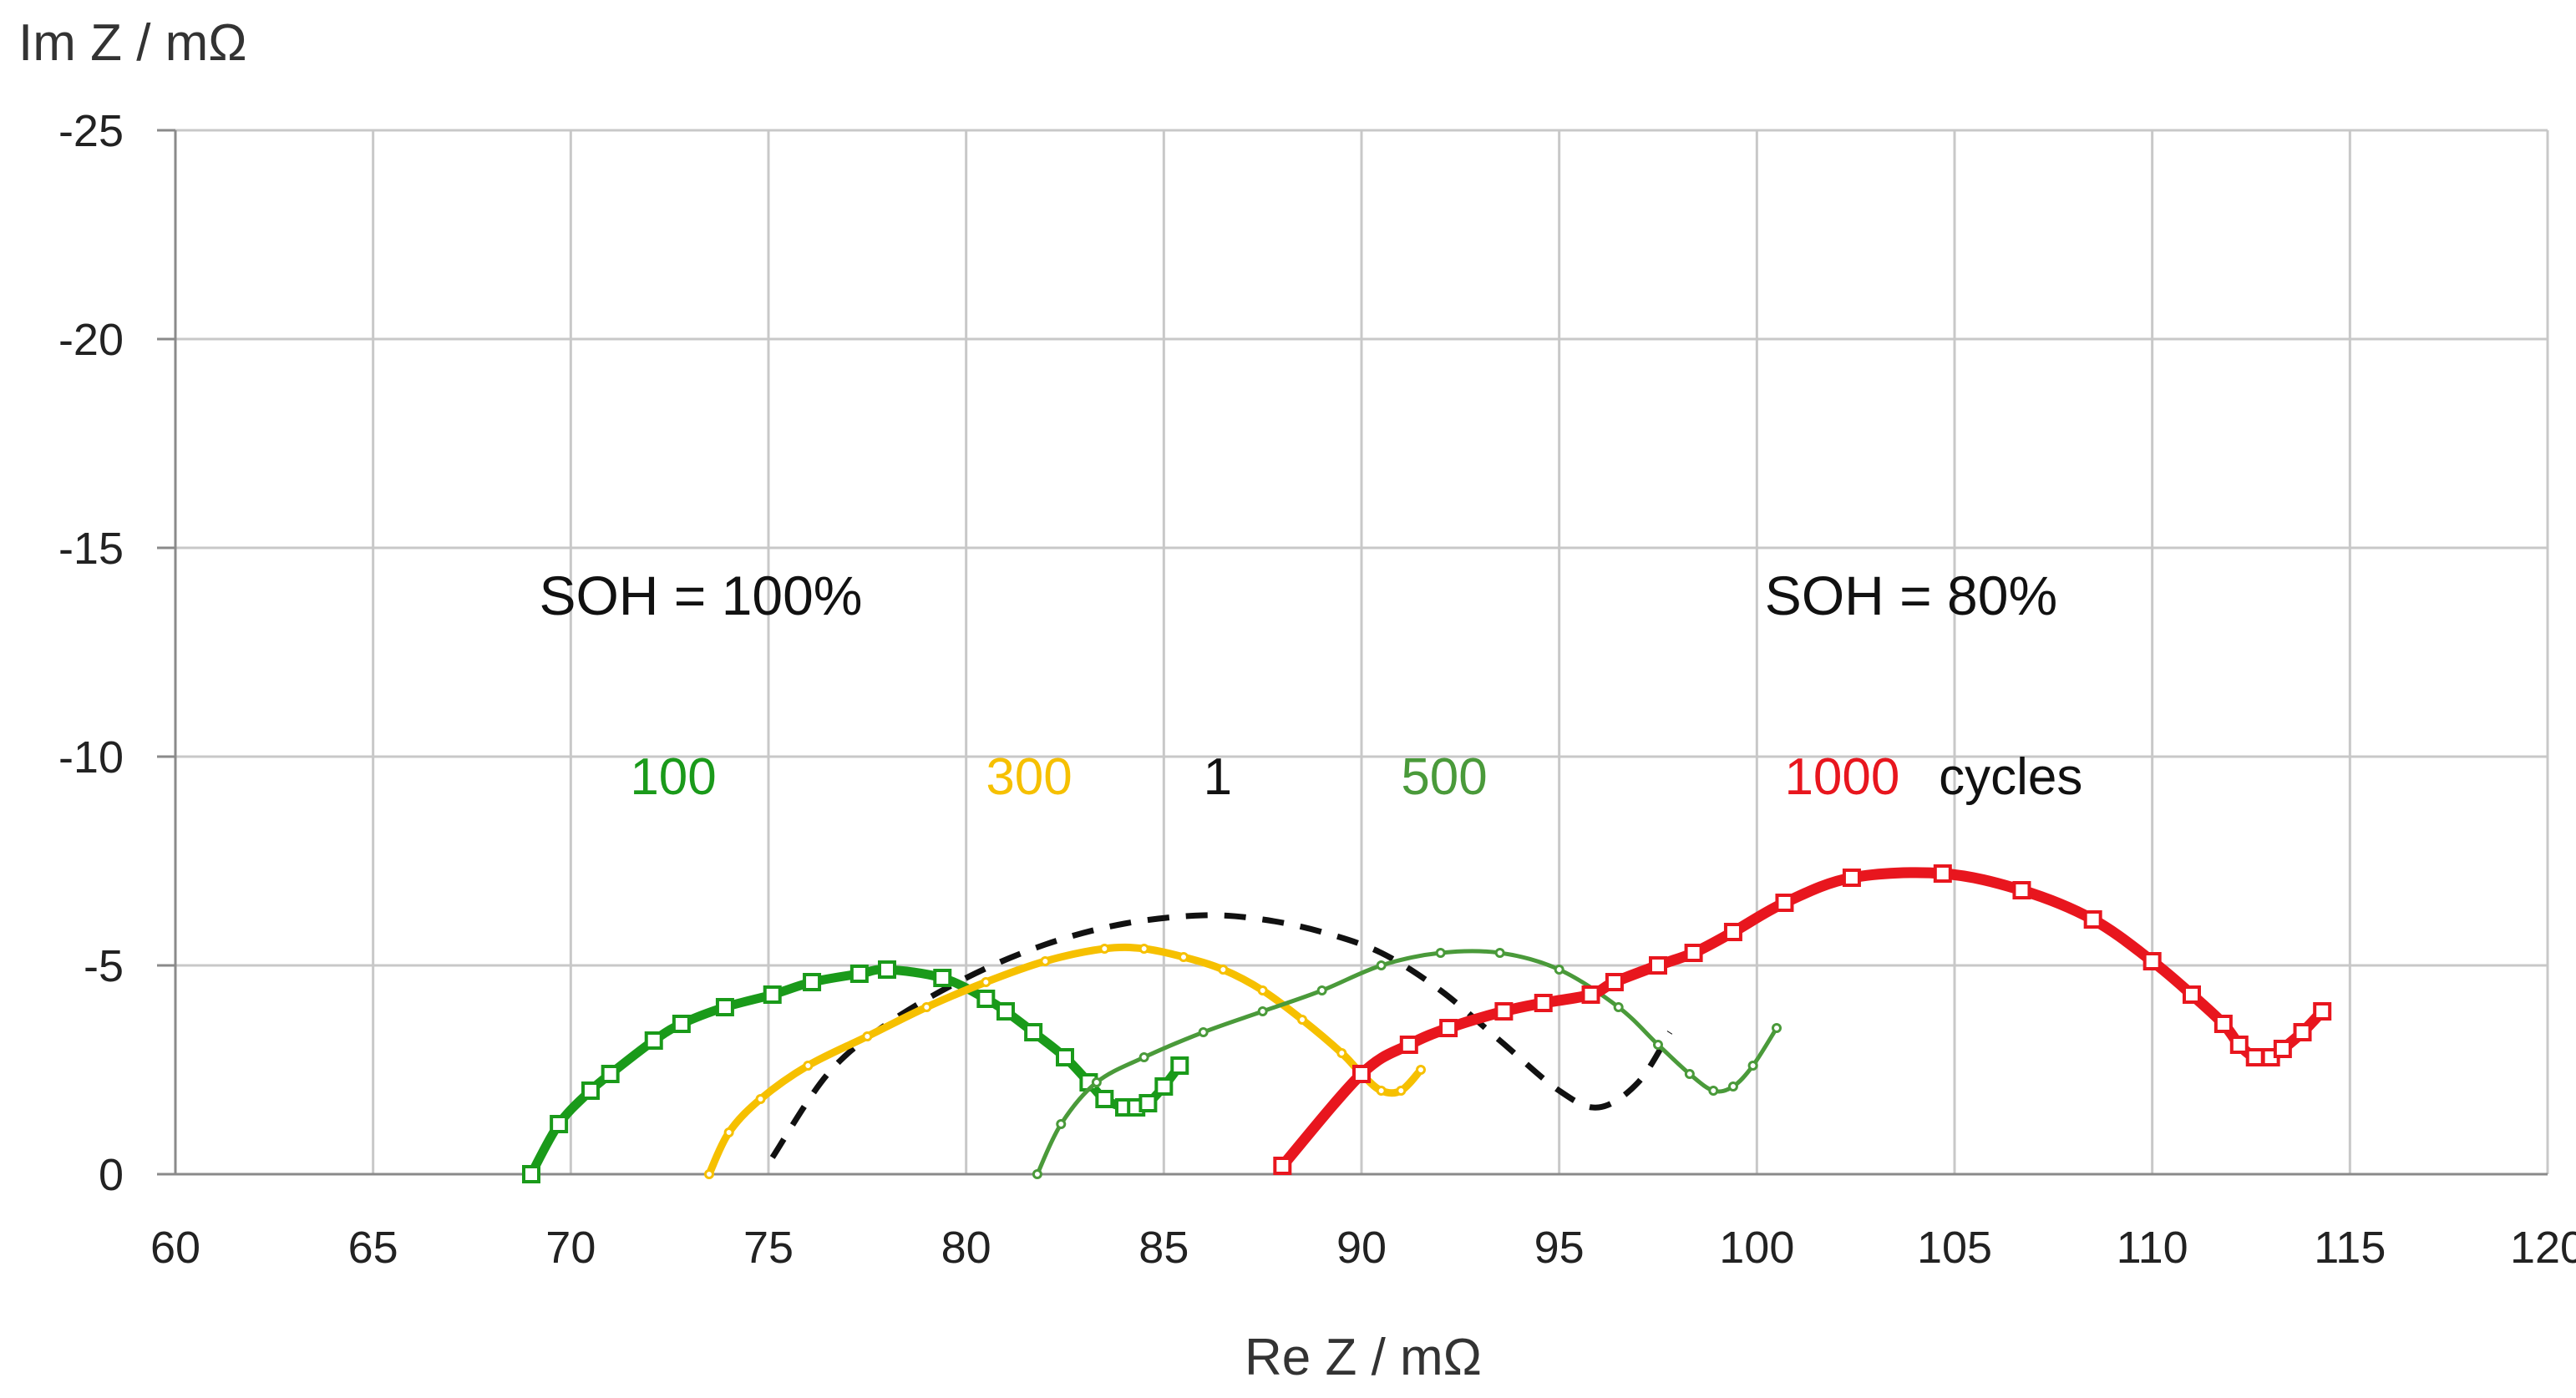  Describe the element at coordinates (570, 1248) in the screenshot. I see `x-tick-label: 70` at that location.